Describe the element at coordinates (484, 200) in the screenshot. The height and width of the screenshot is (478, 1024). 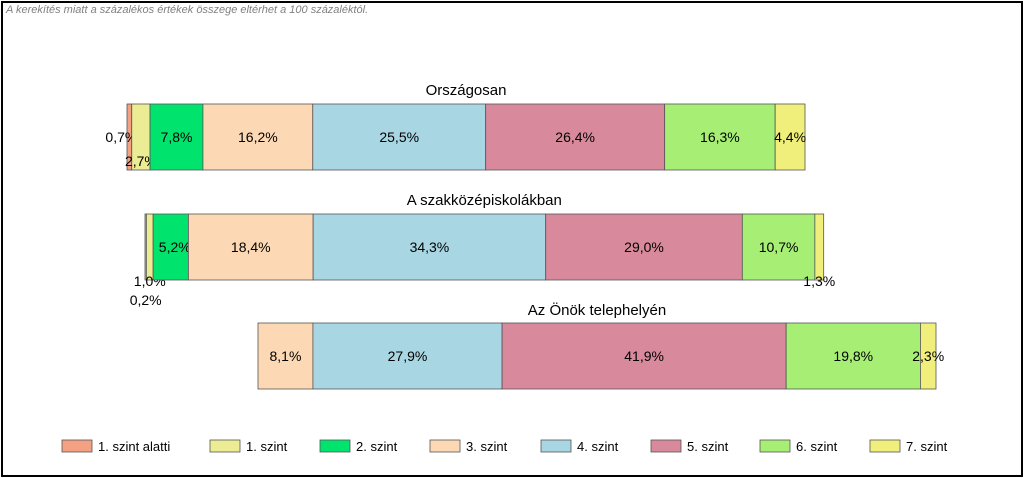
I see `bar-title: A szakközépiskolákban` at that location.